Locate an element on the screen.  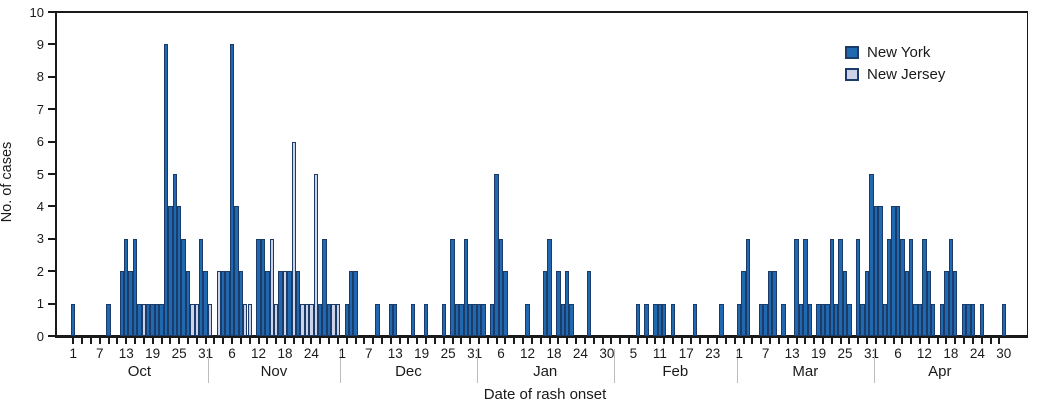
legend-item-new-york: New York is located at coordinates (895, 52).